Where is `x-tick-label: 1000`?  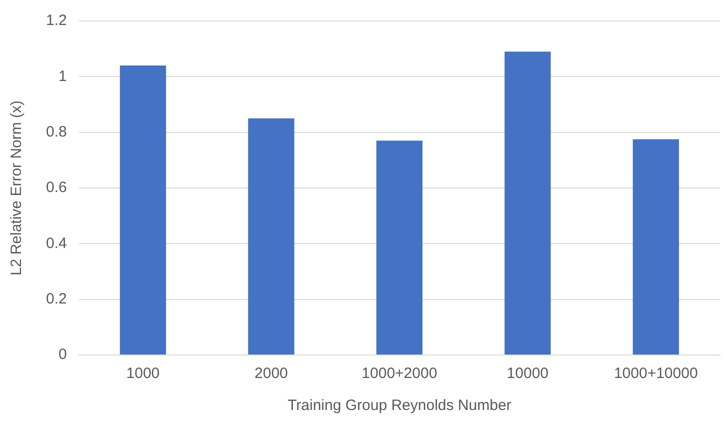 x-tick-label: 1000 is located at coordinates (143, 373).